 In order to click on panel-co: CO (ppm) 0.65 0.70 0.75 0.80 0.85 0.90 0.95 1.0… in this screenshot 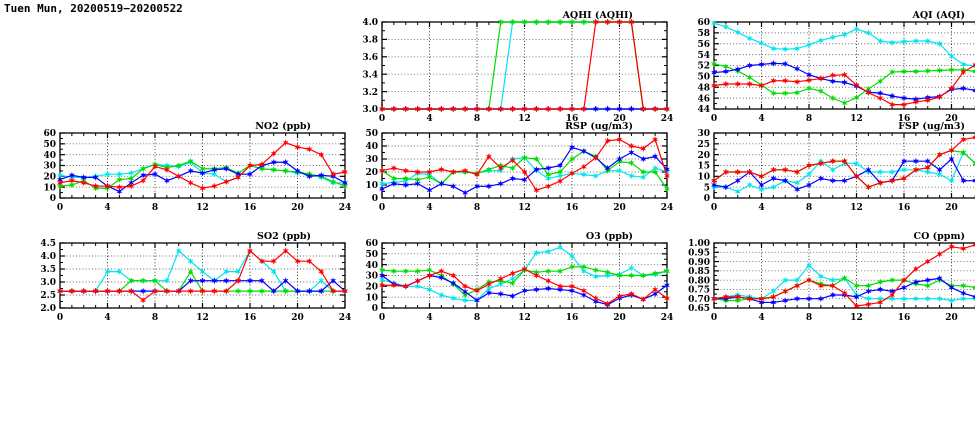, I will do `click(827, 277)`.